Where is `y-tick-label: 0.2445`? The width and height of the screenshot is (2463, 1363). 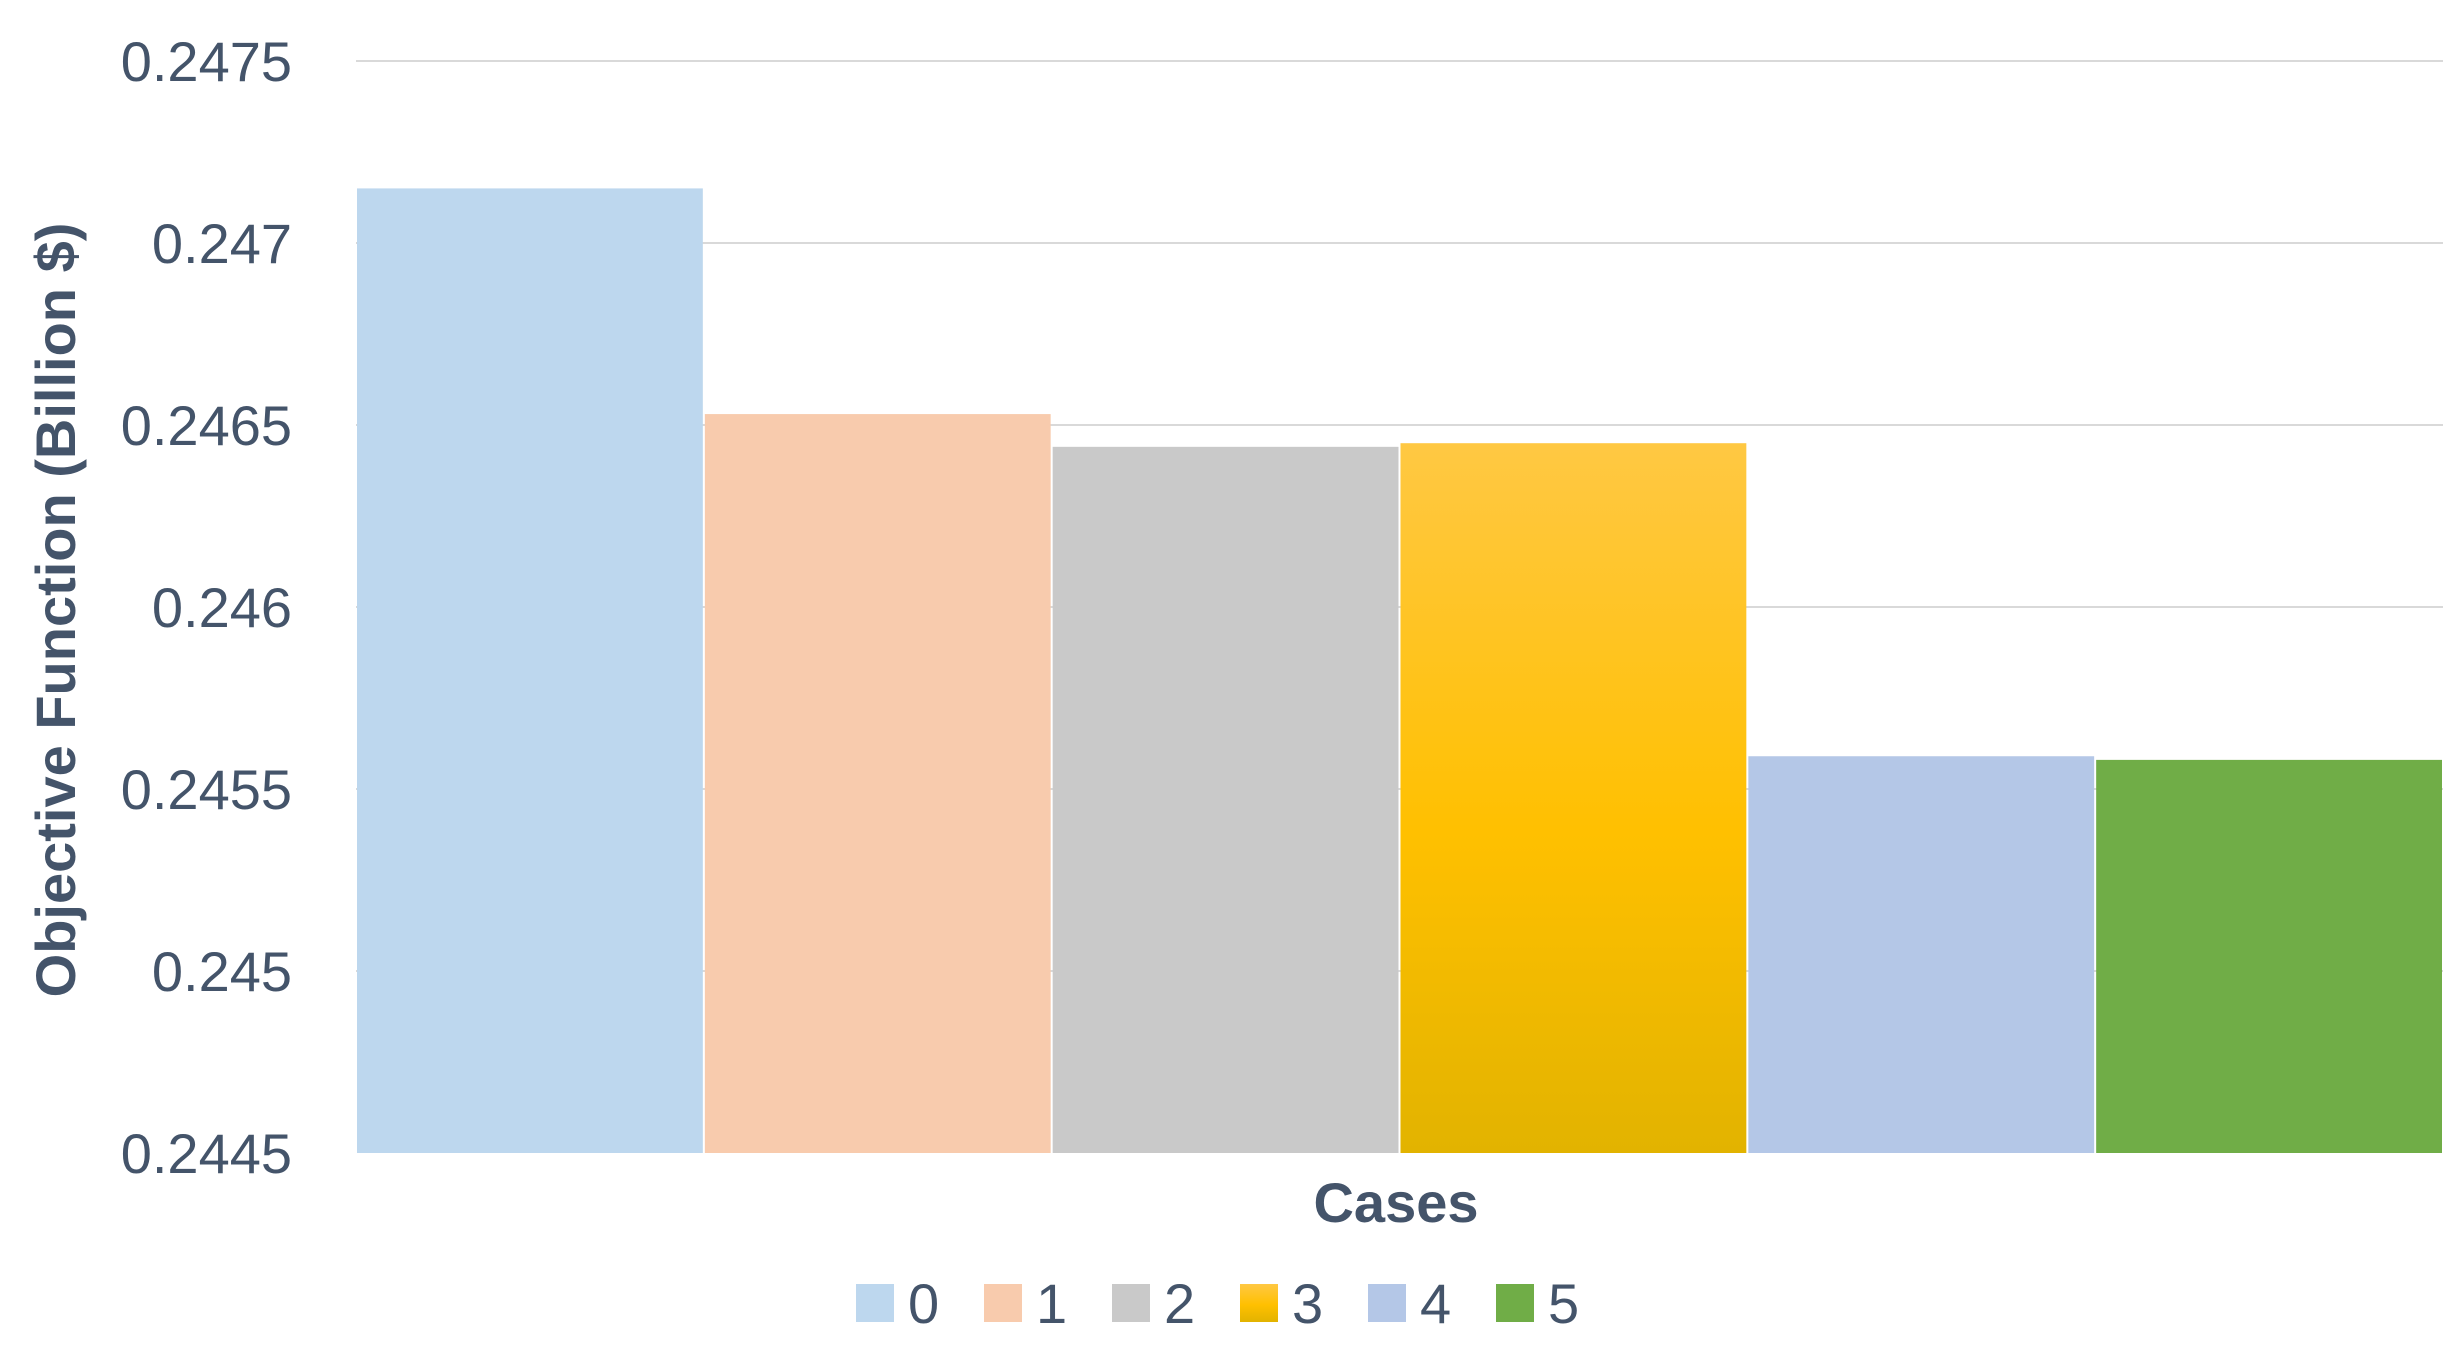
y-tick-label: 0.2445 is located at coordinates (206, 1153).